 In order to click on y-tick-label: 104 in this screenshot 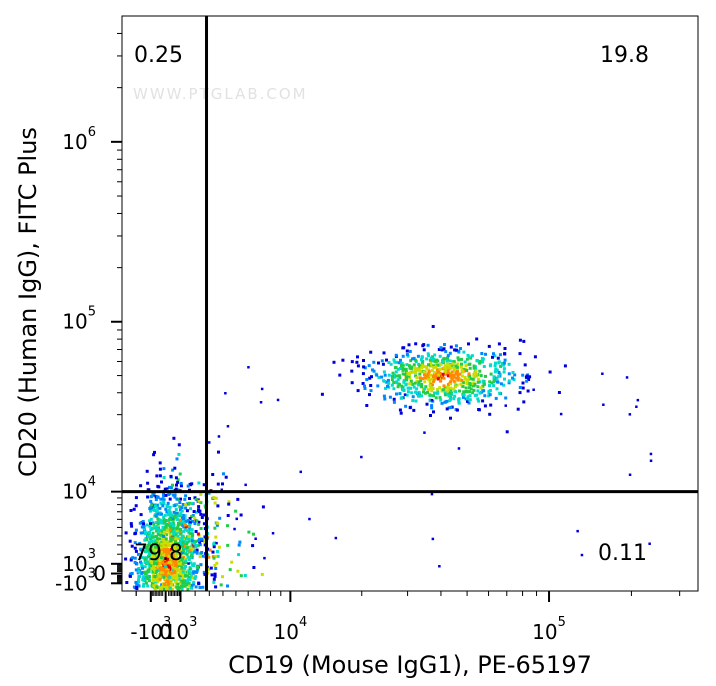, I will do `click(79, 489)`.